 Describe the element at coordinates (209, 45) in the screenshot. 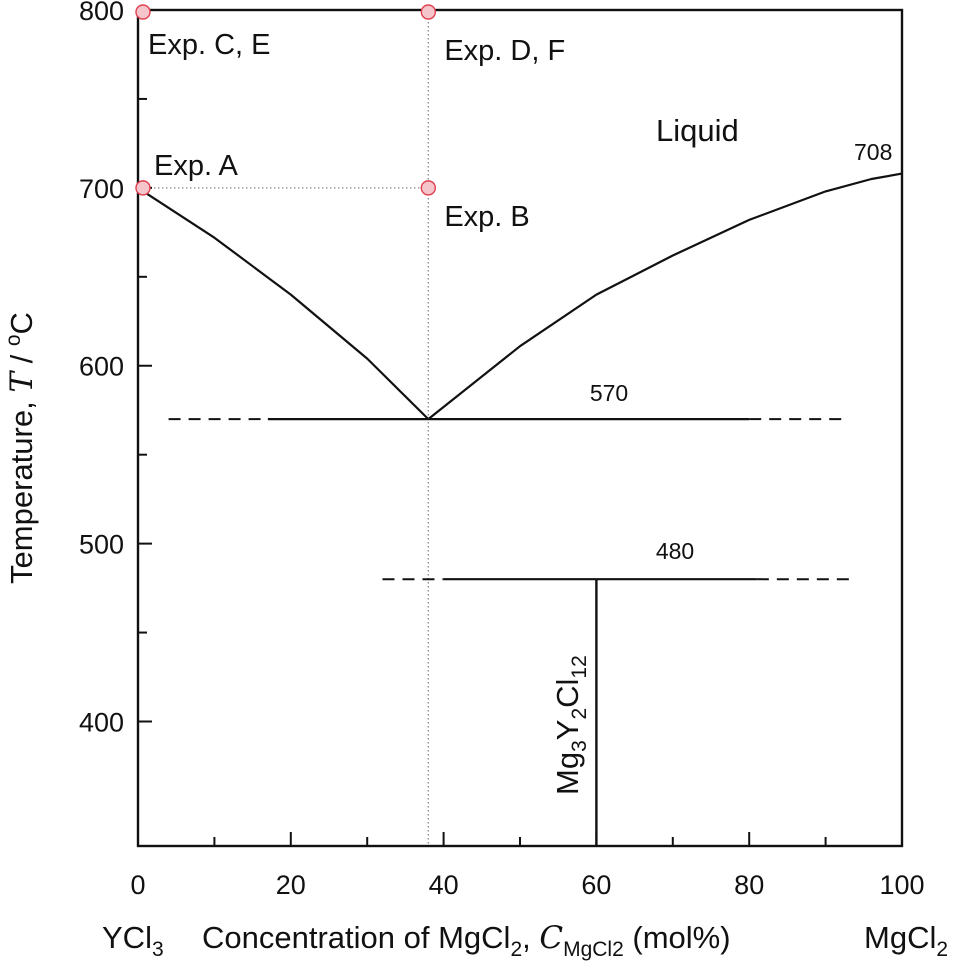

I see `experiment-label: Exp. C, E` at that location.